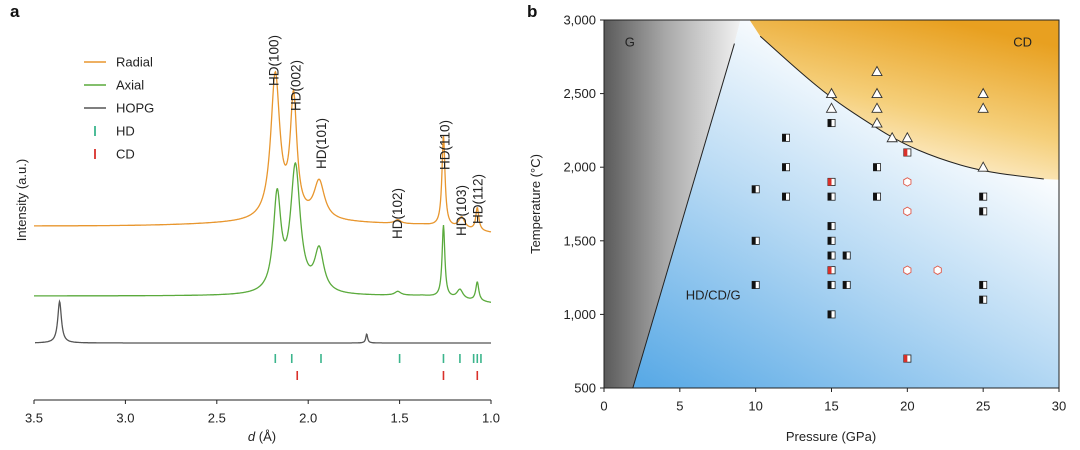  Describe the element at coordinates (535, 204) in the screenshot. I see `phase-y-axis-title: Temperature (°C)` at that location.